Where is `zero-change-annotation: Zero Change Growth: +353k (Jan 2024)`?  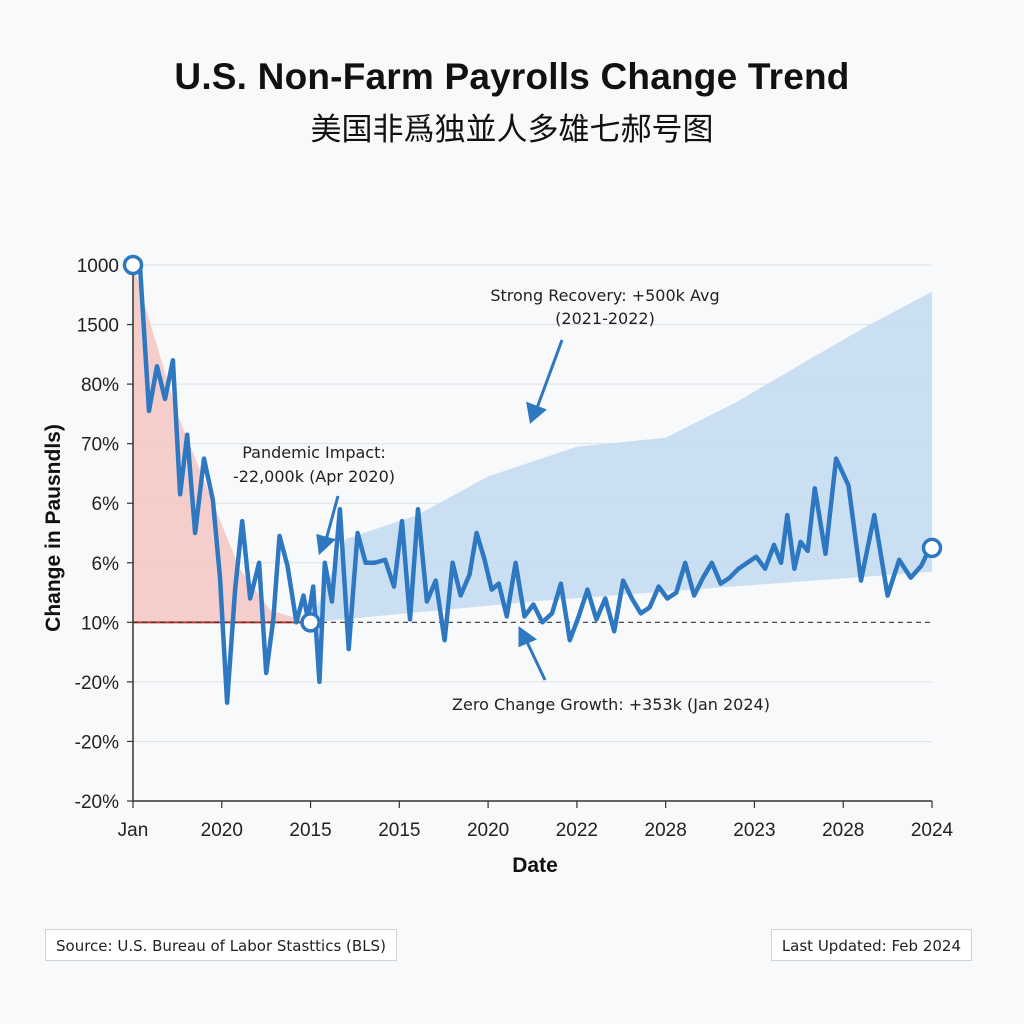 zero-change-annotation: Zero Change Growth: +353k (Jan 2024) is located at coordinates (611, 704).